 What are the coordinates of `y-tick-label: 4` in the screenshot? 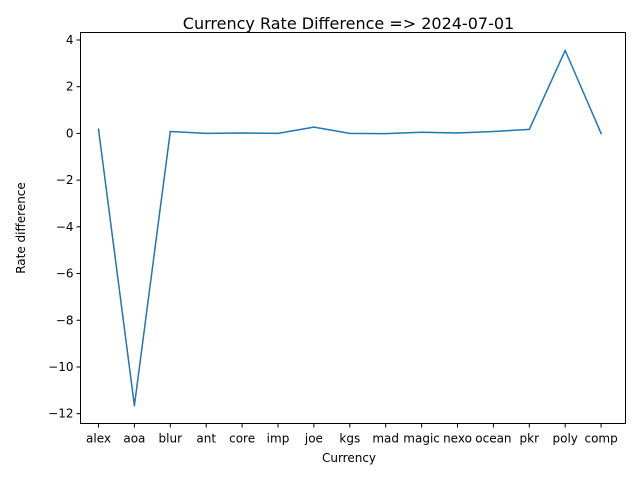 It's located at (70, 40).